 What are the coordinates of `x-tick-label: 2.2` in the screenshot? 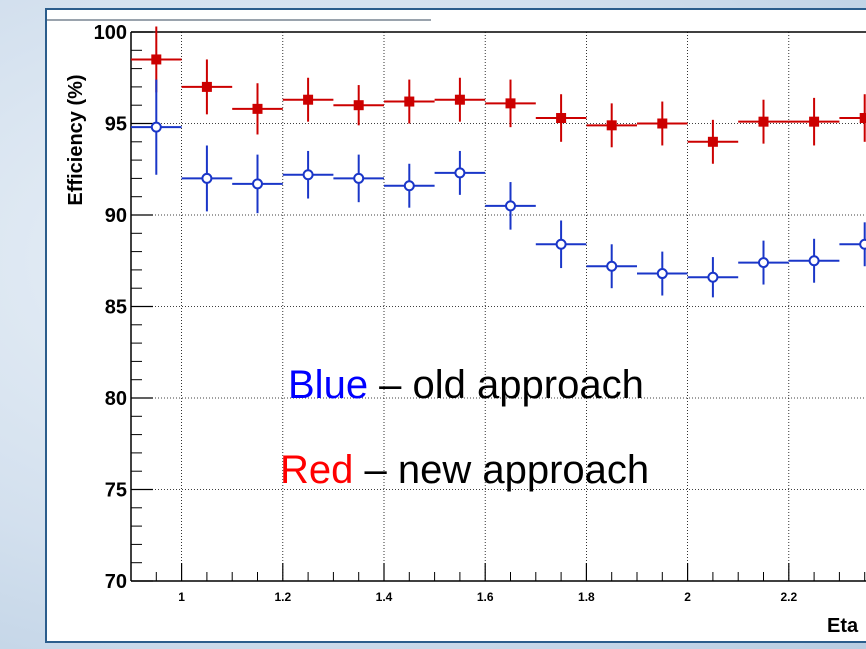 It's located at (788, 597).